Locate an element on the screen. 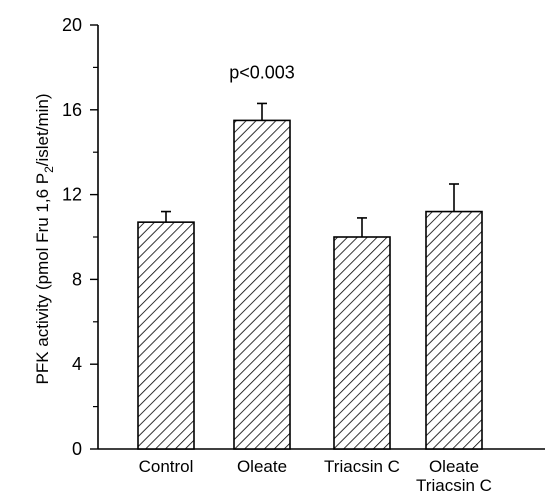 The width and height of the screenshot is (550, 499). y-axis-label: PFK activity (pmol Fru 1,6 P2/islet/min) is located at coordinates (44, 238).